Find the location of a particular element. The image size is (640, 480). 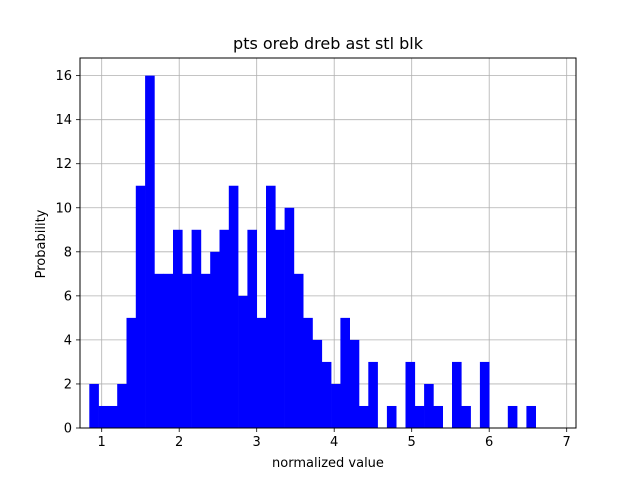

x-axis-label: normalized value is located at coordinates (328, 463).